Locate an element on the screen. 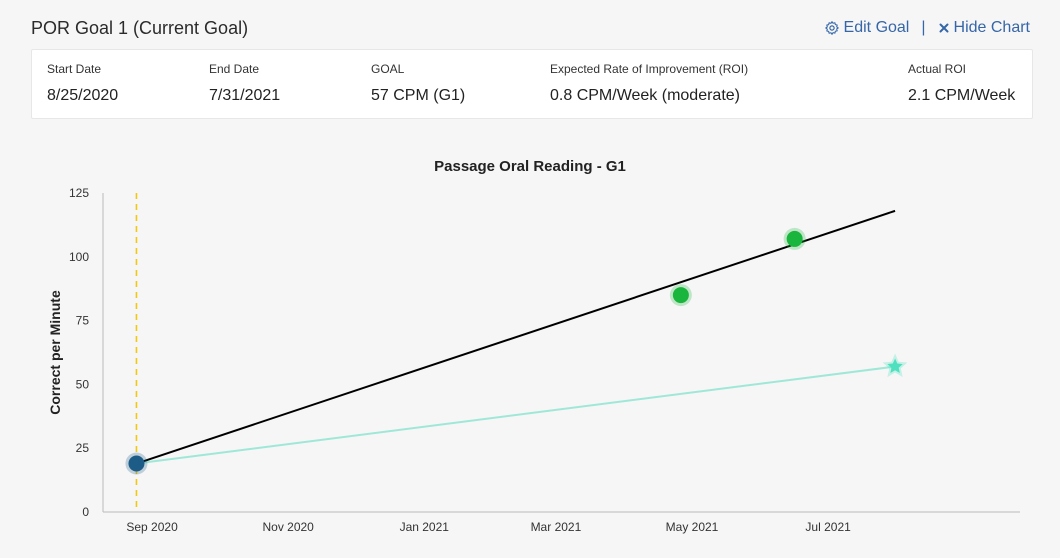  y-tick-label: 0 is located at coordinates (85, 512).